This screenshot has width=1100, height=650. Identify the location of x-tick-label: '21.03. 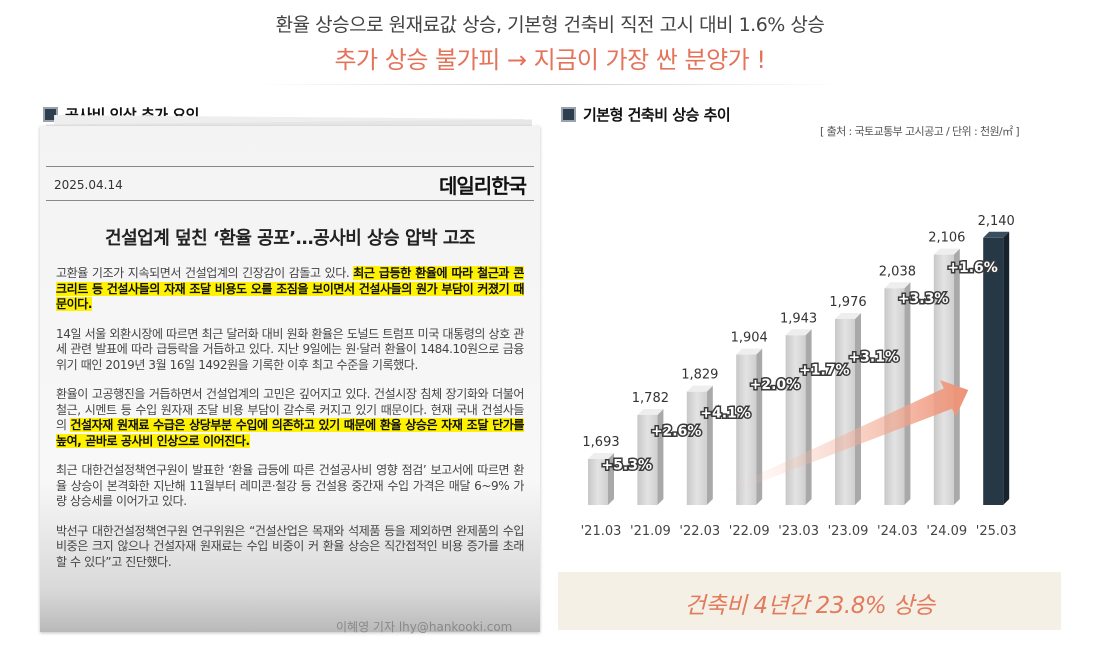
(601, 531).